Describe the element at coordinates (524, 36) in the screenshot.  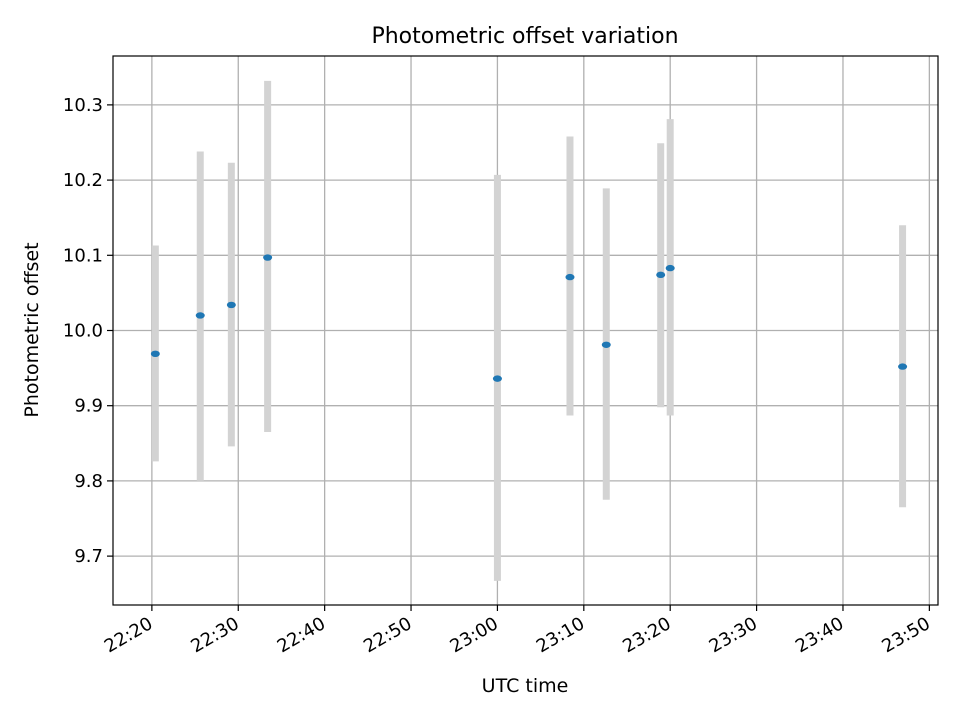
I see `chart-title: Photometric offset variation` at that location.